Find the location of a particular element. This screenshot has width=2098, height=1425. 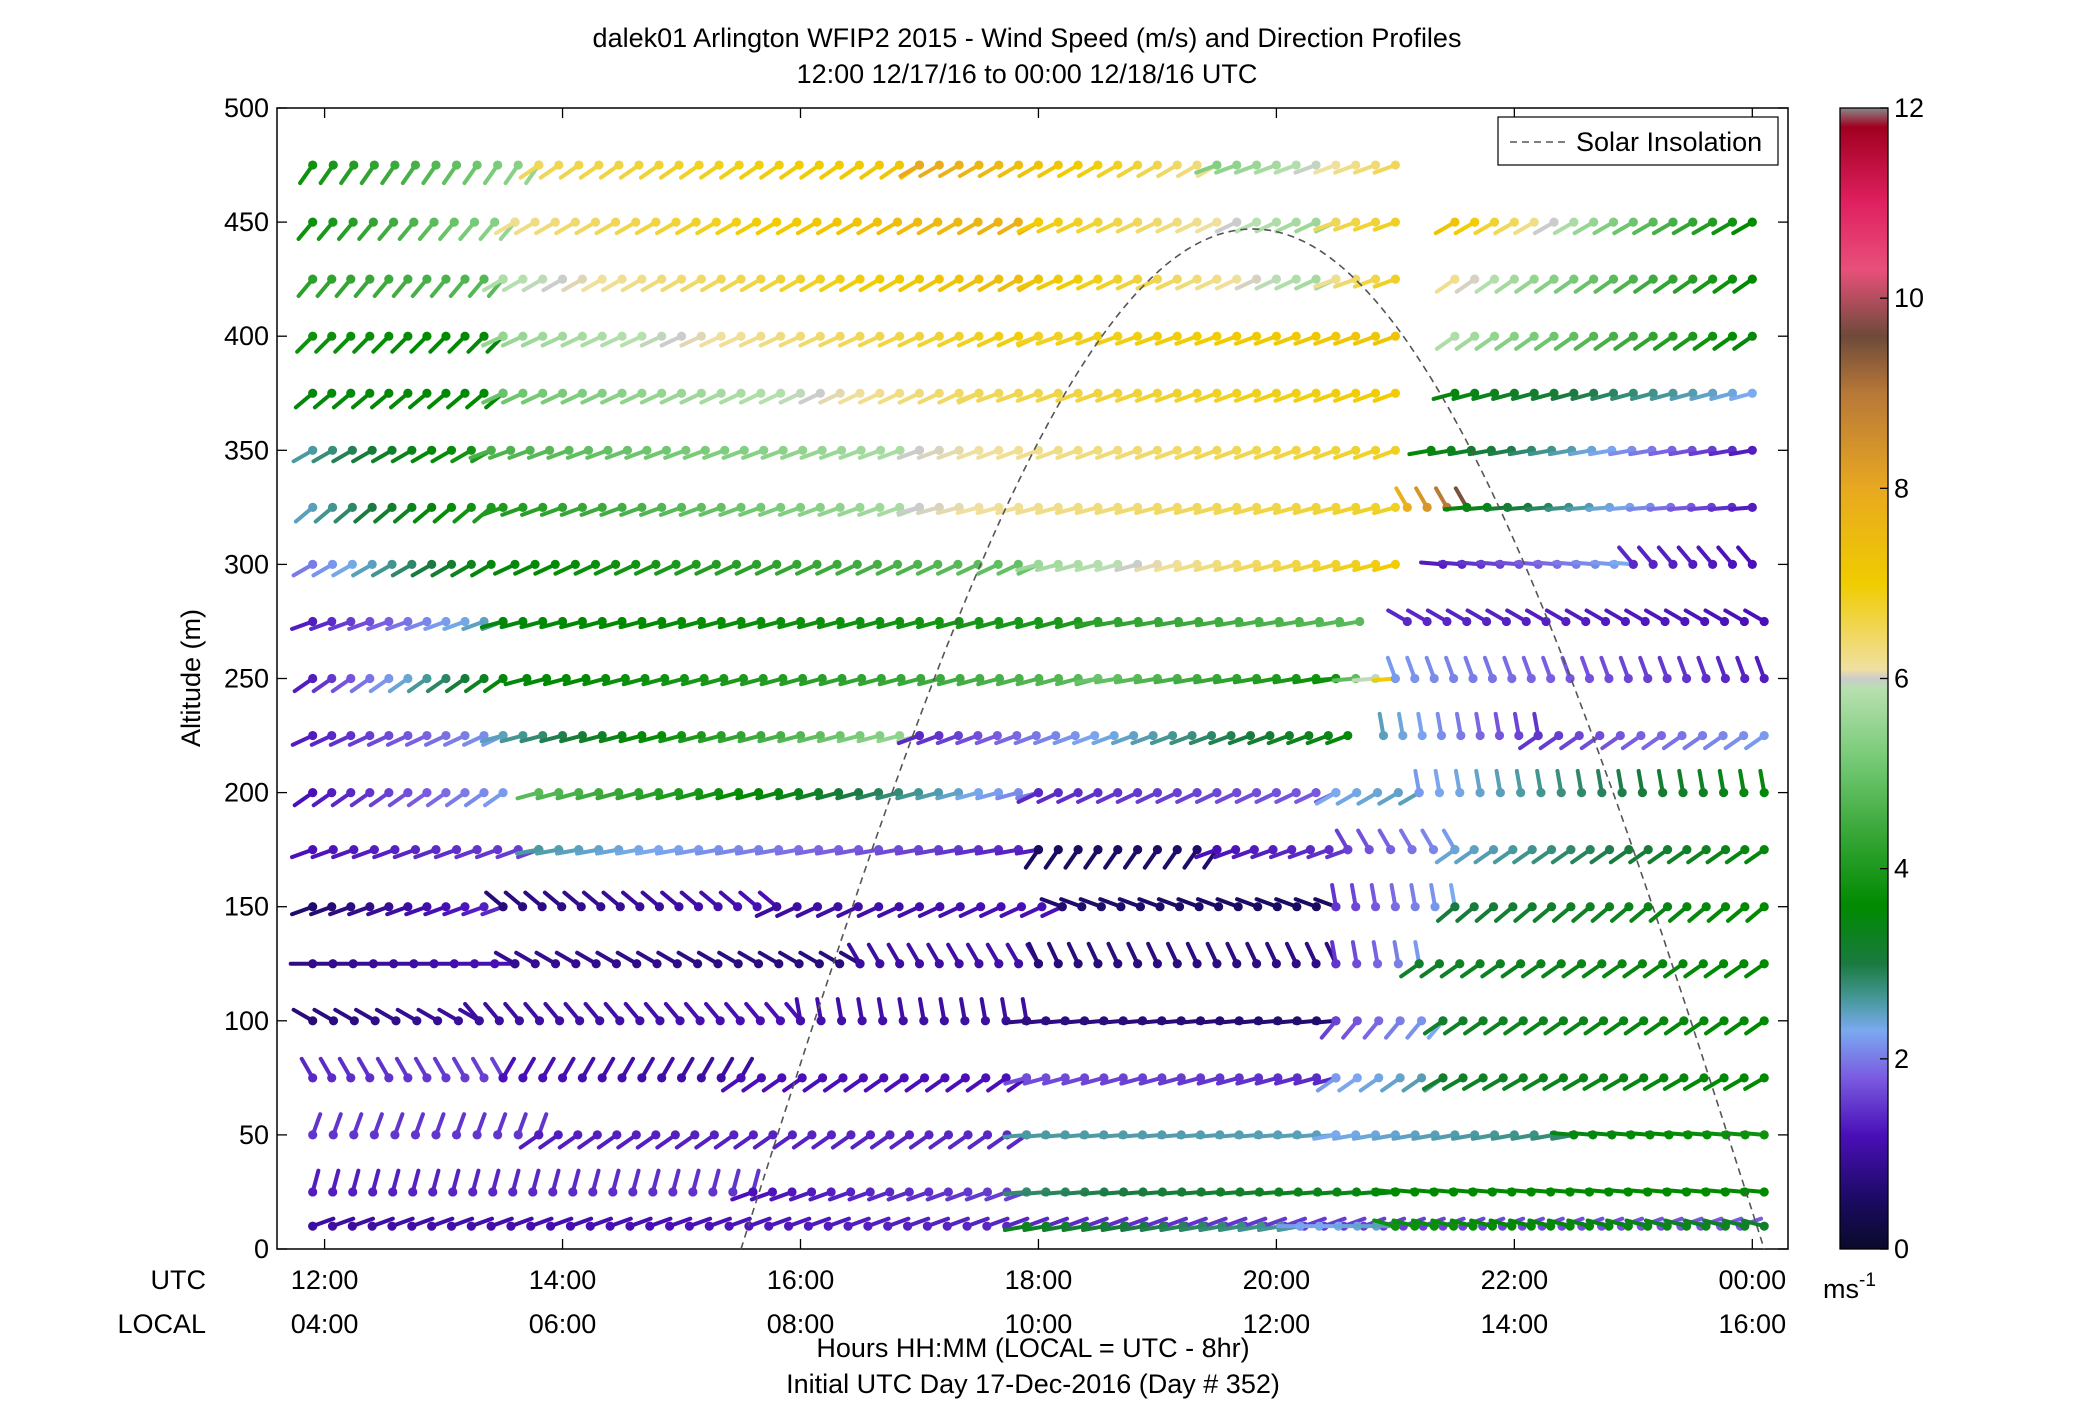

colorbar-unit: ms-1 is located at coordinates (1849, 1287).